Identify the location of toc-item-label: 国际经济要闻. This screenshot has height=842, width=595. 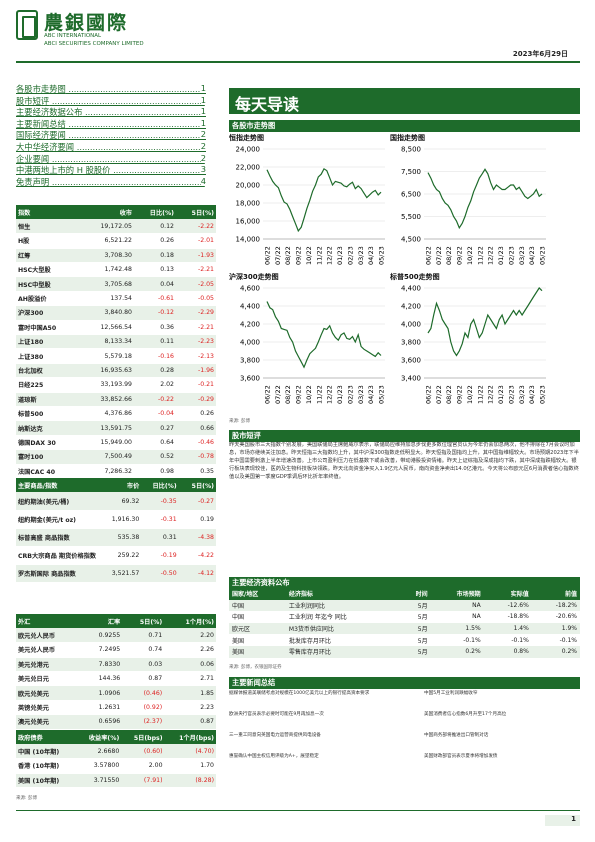
(41, 135).